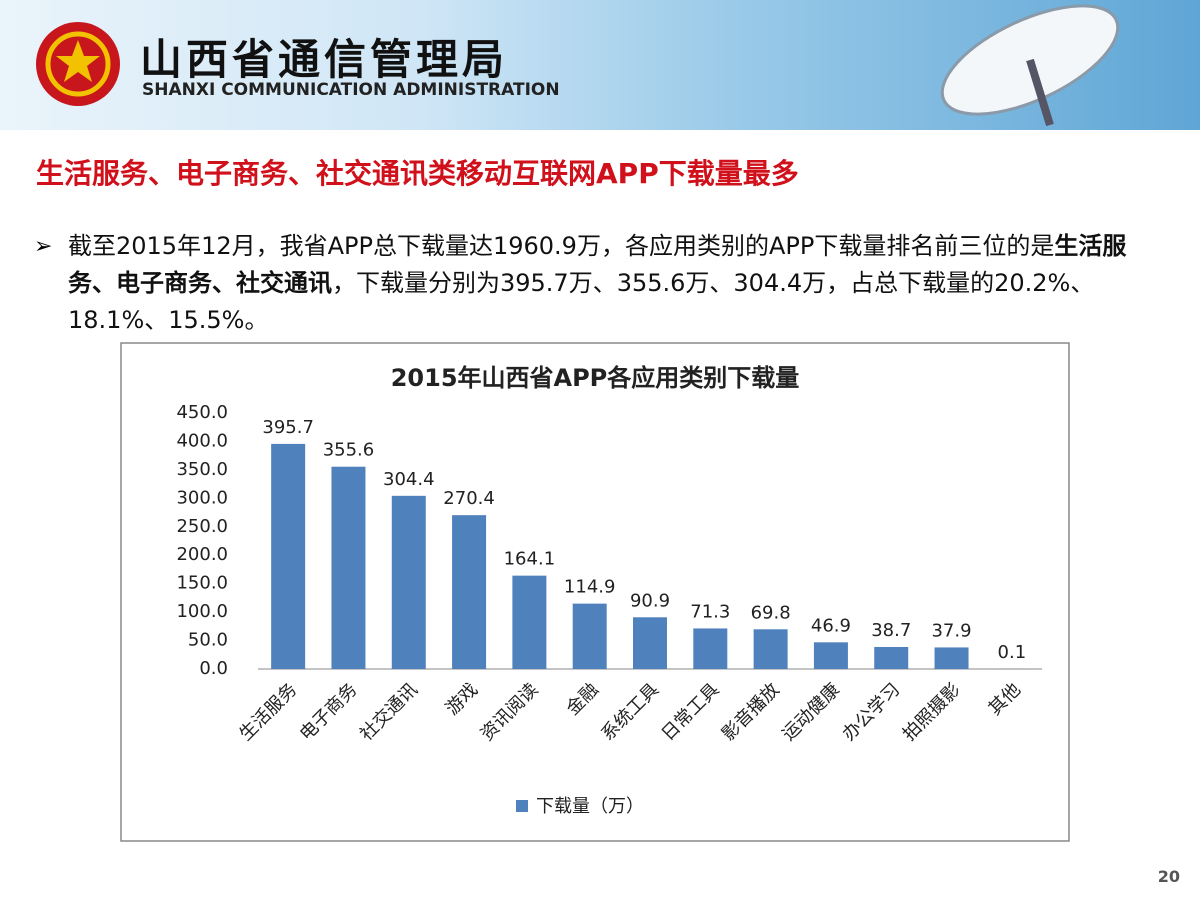 Image resolution: width=1200 pixels, height=900 pixels. I want to click on y-tick-label: 150.0, so click(202, 583).